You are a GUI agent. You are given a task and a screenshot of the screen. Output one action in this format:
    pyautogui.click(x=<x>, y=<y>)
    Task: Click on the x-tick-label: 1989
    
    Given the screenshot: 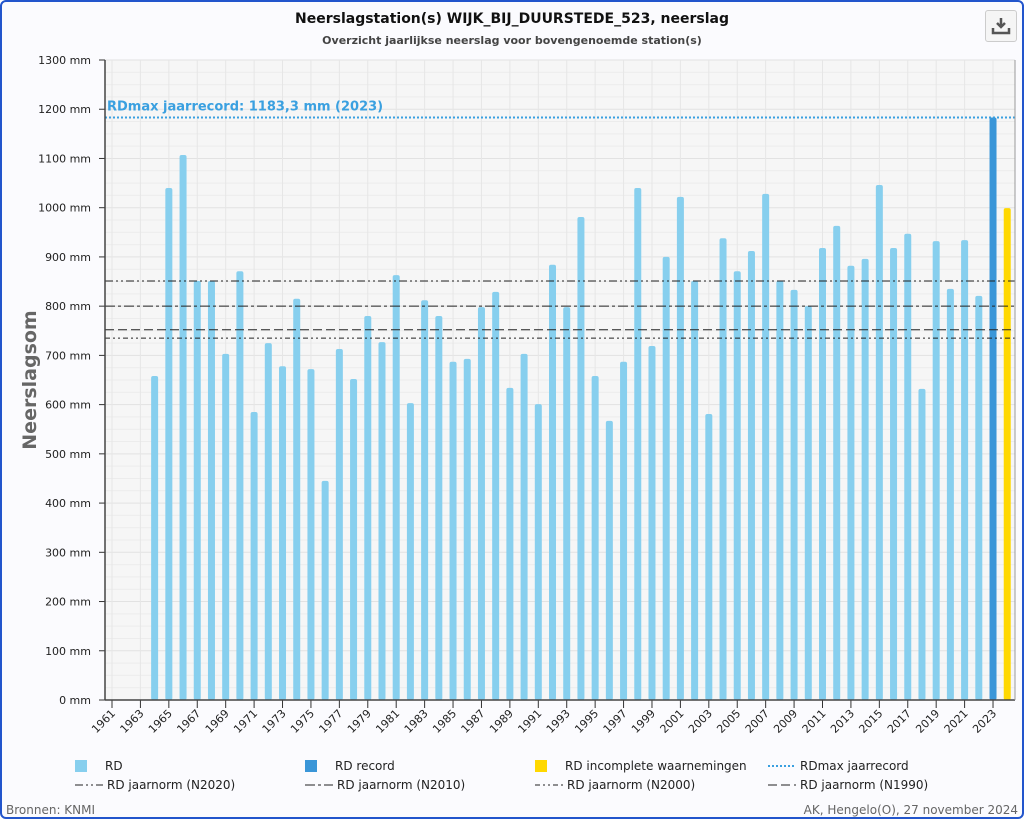 What is the action you would take?
    pyautogui.click(x=501, y=721)
    